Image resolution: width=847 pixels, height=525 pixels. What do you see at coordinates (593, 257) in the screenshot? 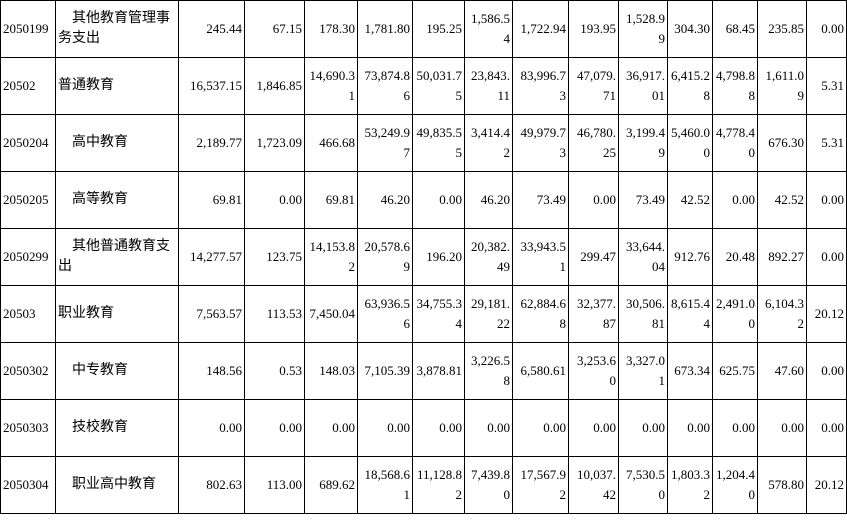
I see `amount-cell: 299.47` at bounding box center [593, 257].